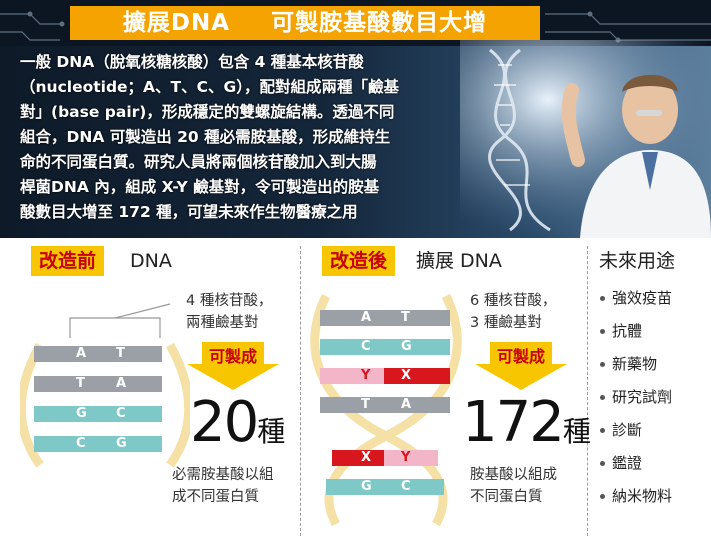  I want to click on before-note: 4 種核苷酸， 兩種鹼基對, so click(229, 312).